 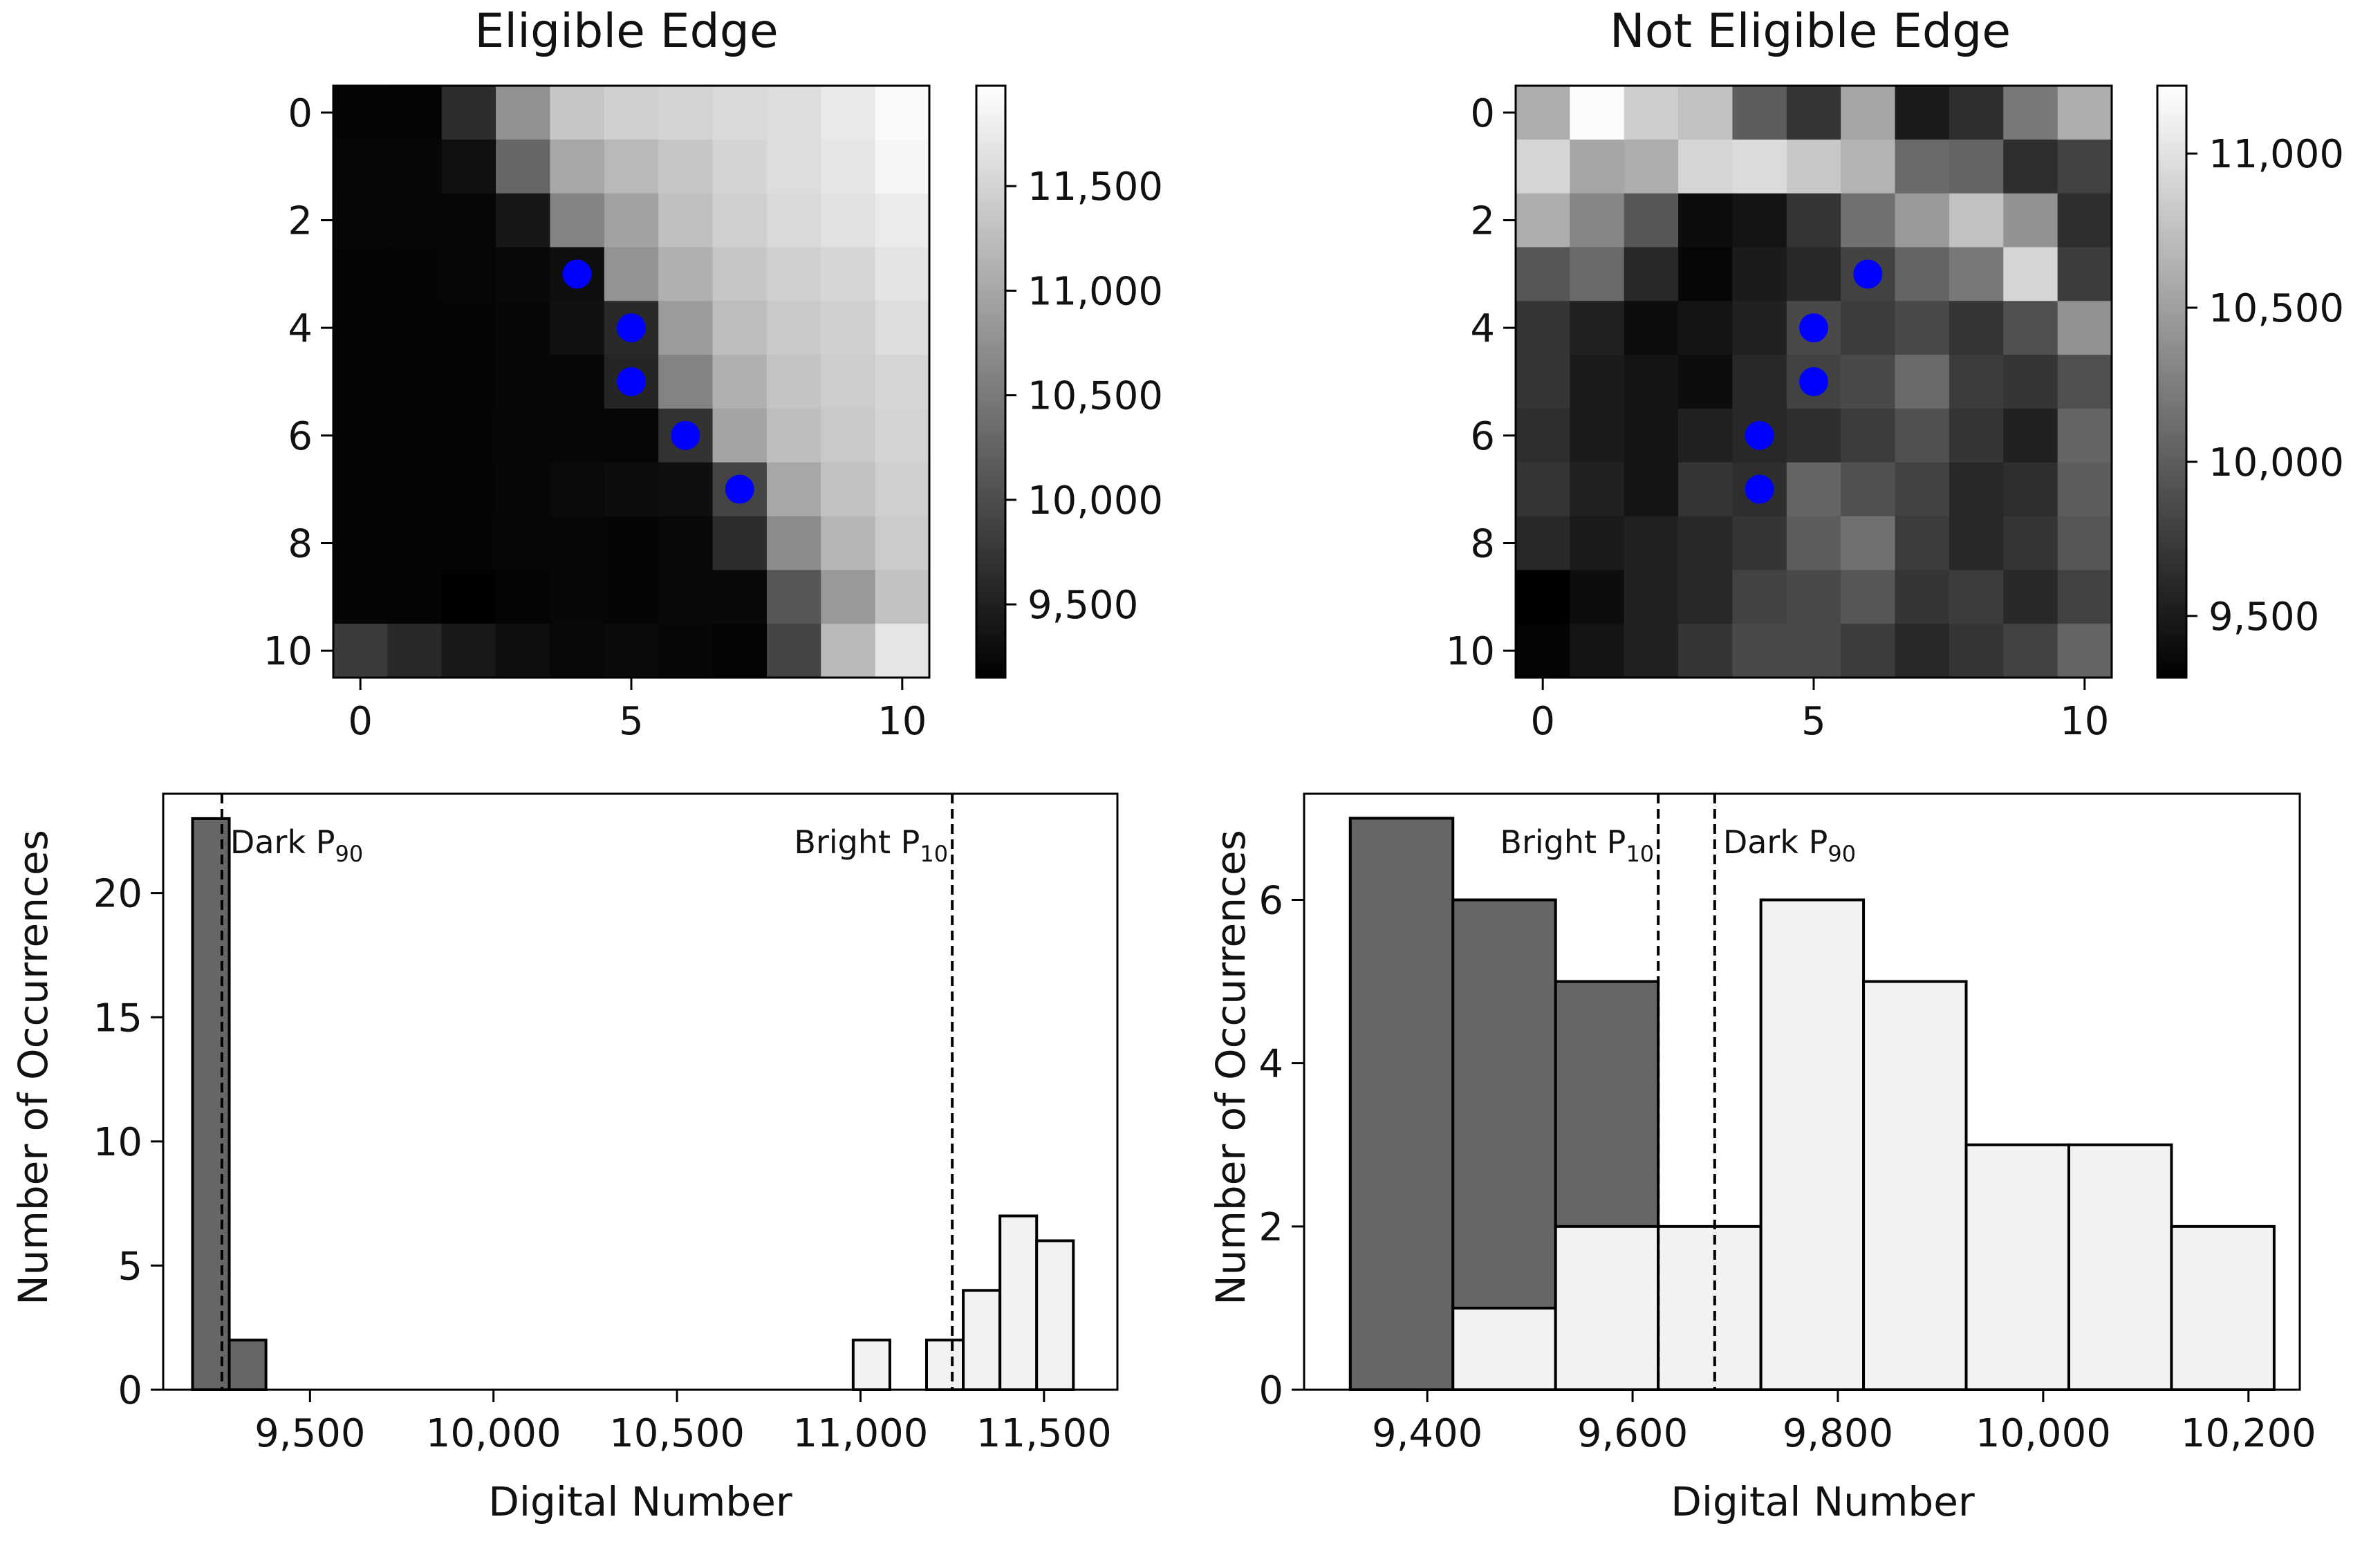 What do you see at coordinates (640, 1501) in the screenshot?
I see `x-axis-label-eligible: Digital Number` at bounding box center [640, 1501].